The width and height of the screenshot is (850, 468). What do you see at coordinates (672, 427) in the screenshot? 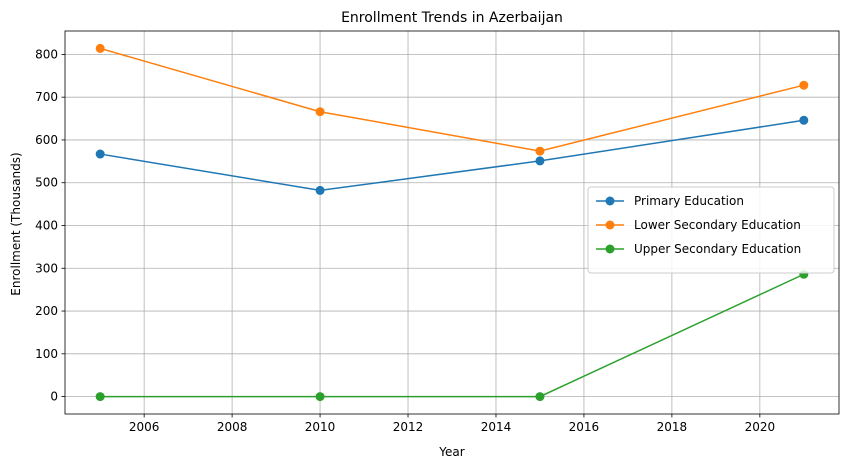
I see `x-tick-label: 2018` at bounding box center [672, 427].